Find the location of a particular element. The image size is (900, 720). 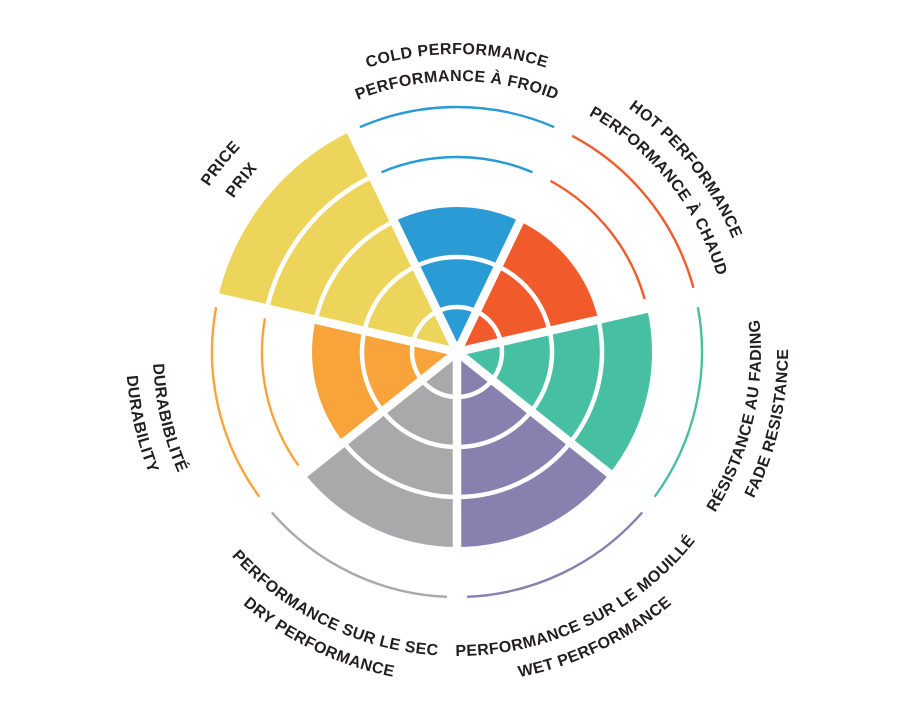

cold-performance-label-en: COLD PERFORMANCE is located at coordinates (457, 56).